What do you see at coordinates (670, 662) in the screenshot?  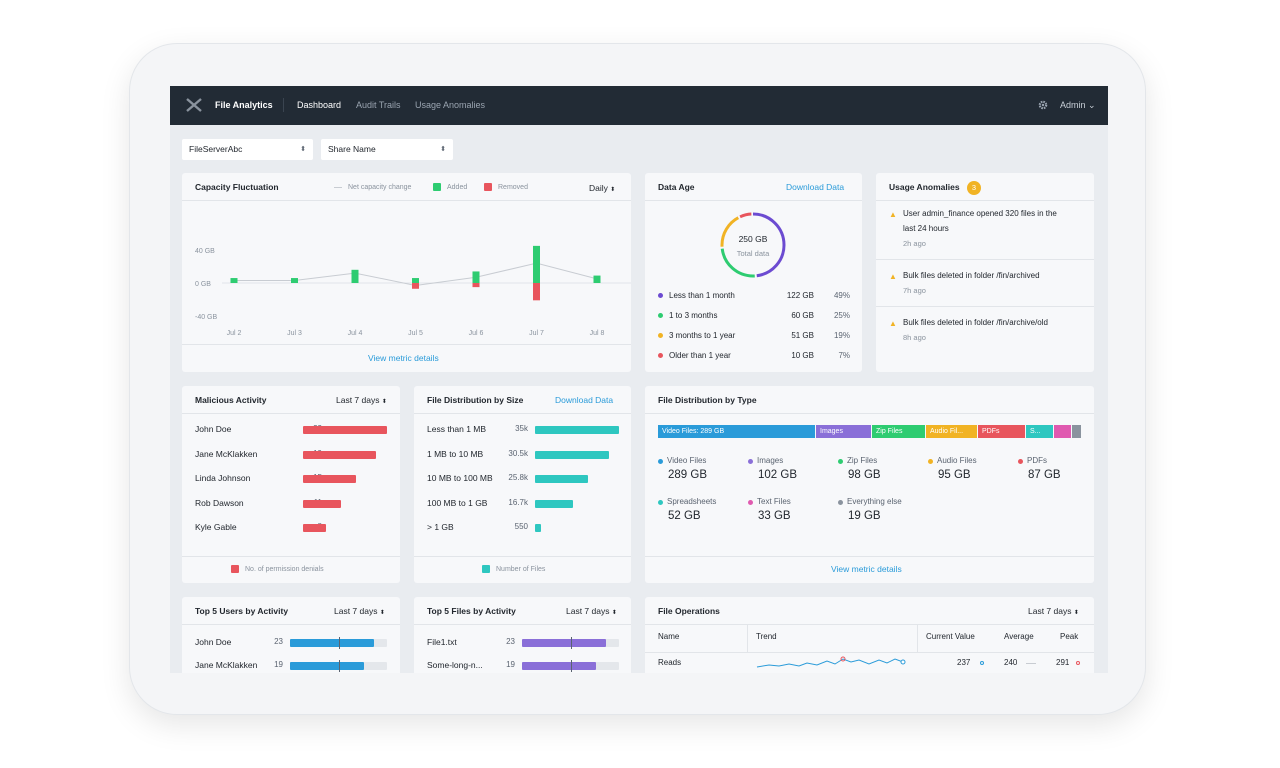 I see `row-name-reads: Reads` at bounding box center [670, 662].